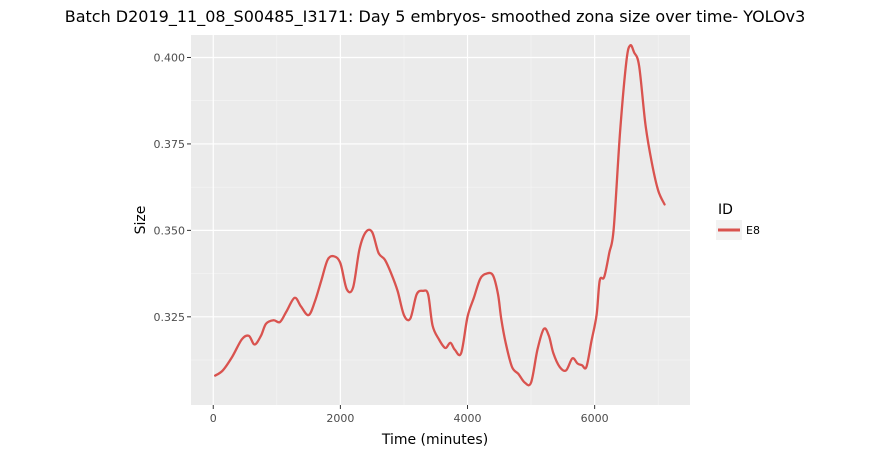 This screenshot has height=457, width=870. Describe the element at coordinates (738, 221) in the screenshot. I see `legend: ID E8` at that location.